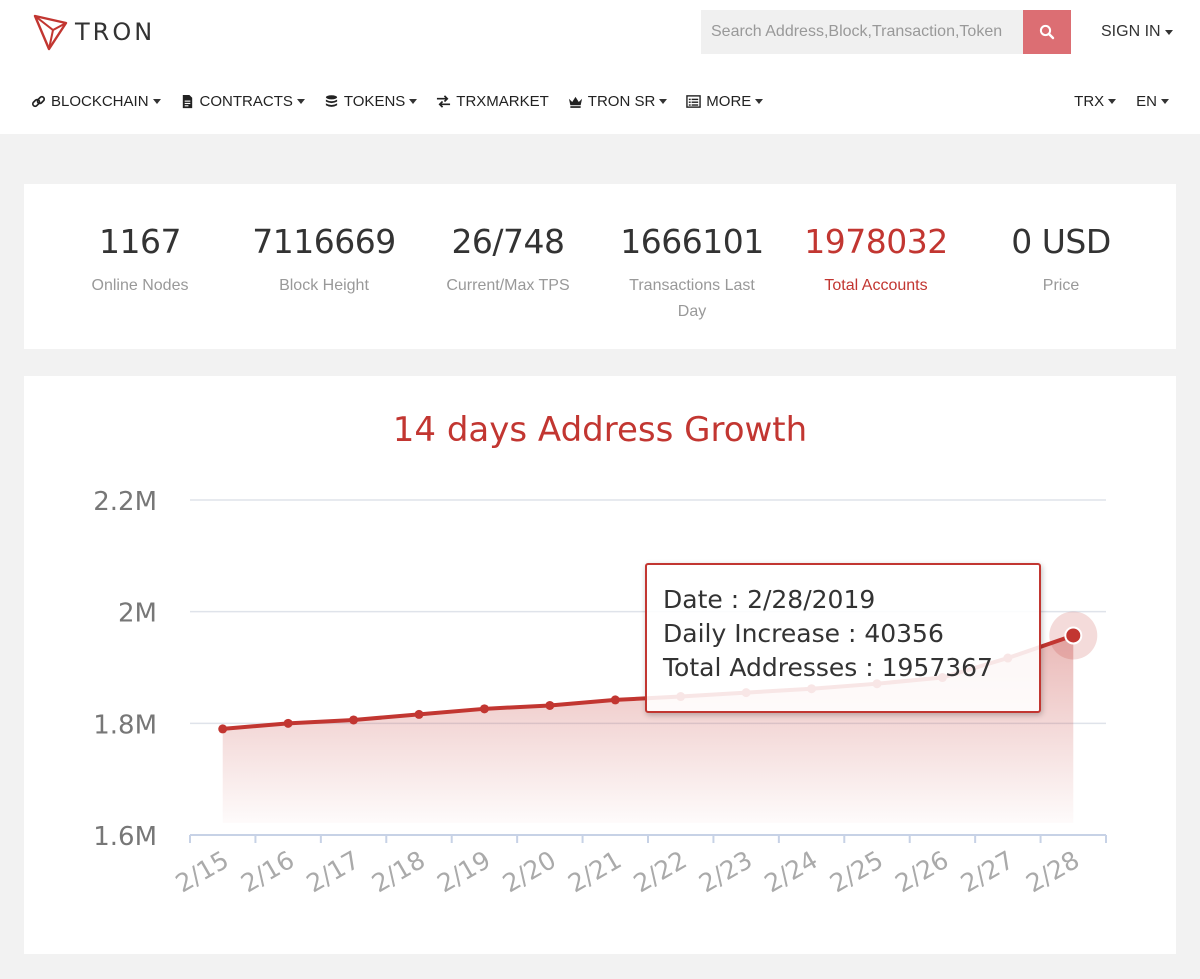  Describe the element at coordinates (1061, 285) in the screenshot. I see `stat-label: Price` at that location.